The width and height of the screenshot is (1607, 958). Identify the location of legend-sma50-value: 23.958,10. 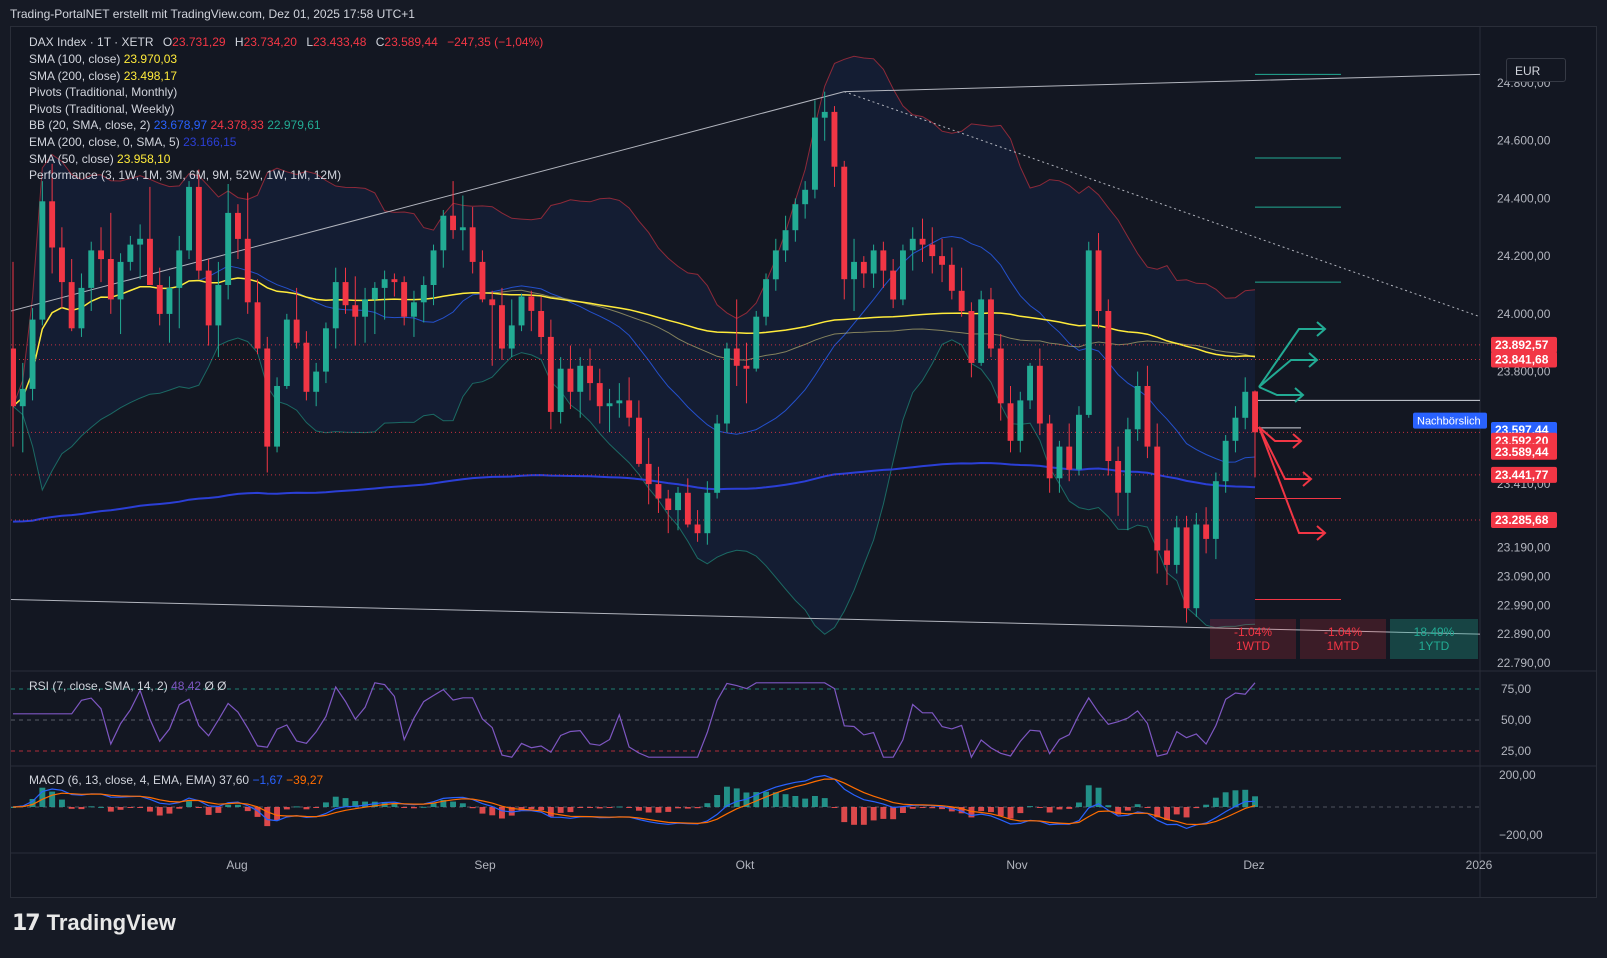
(144, 159).